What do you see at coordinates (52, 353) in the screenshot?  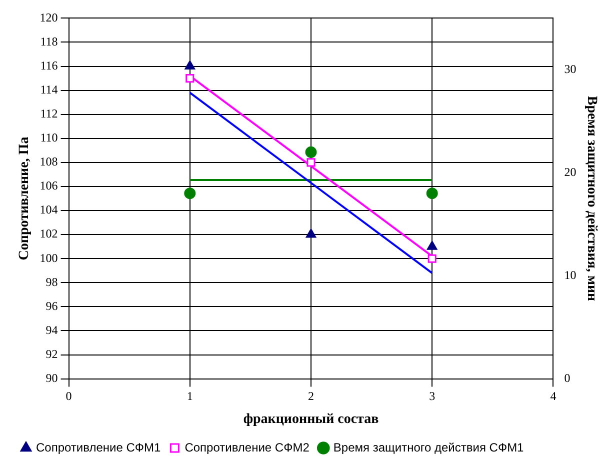 I see `y-tick-label: 92` at bounding box center [52, 353].